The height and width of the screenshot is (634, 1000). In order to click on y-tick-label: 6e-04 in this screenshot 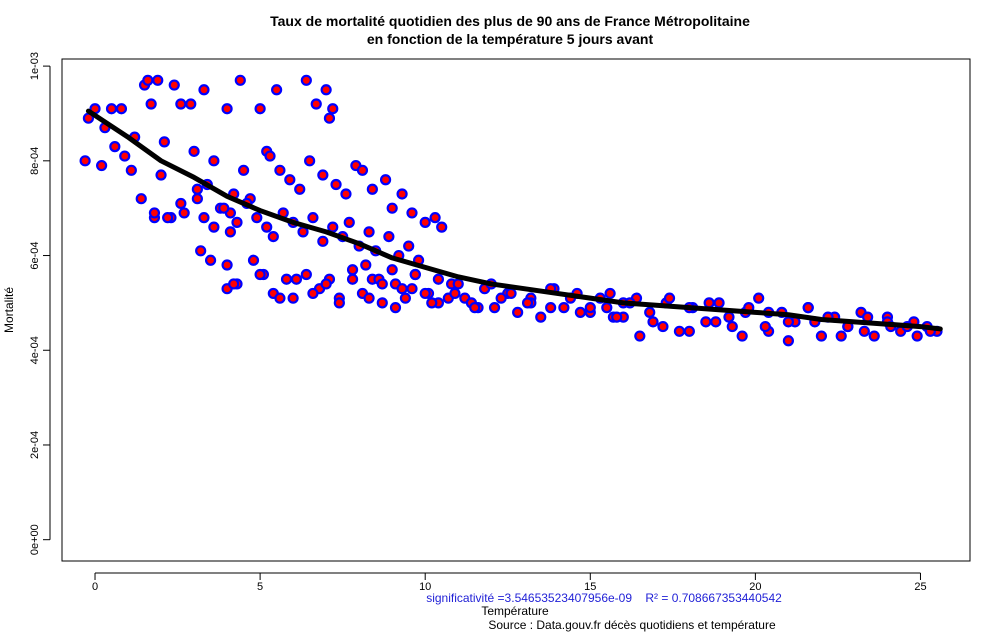, I will do `click(35, 255)`.